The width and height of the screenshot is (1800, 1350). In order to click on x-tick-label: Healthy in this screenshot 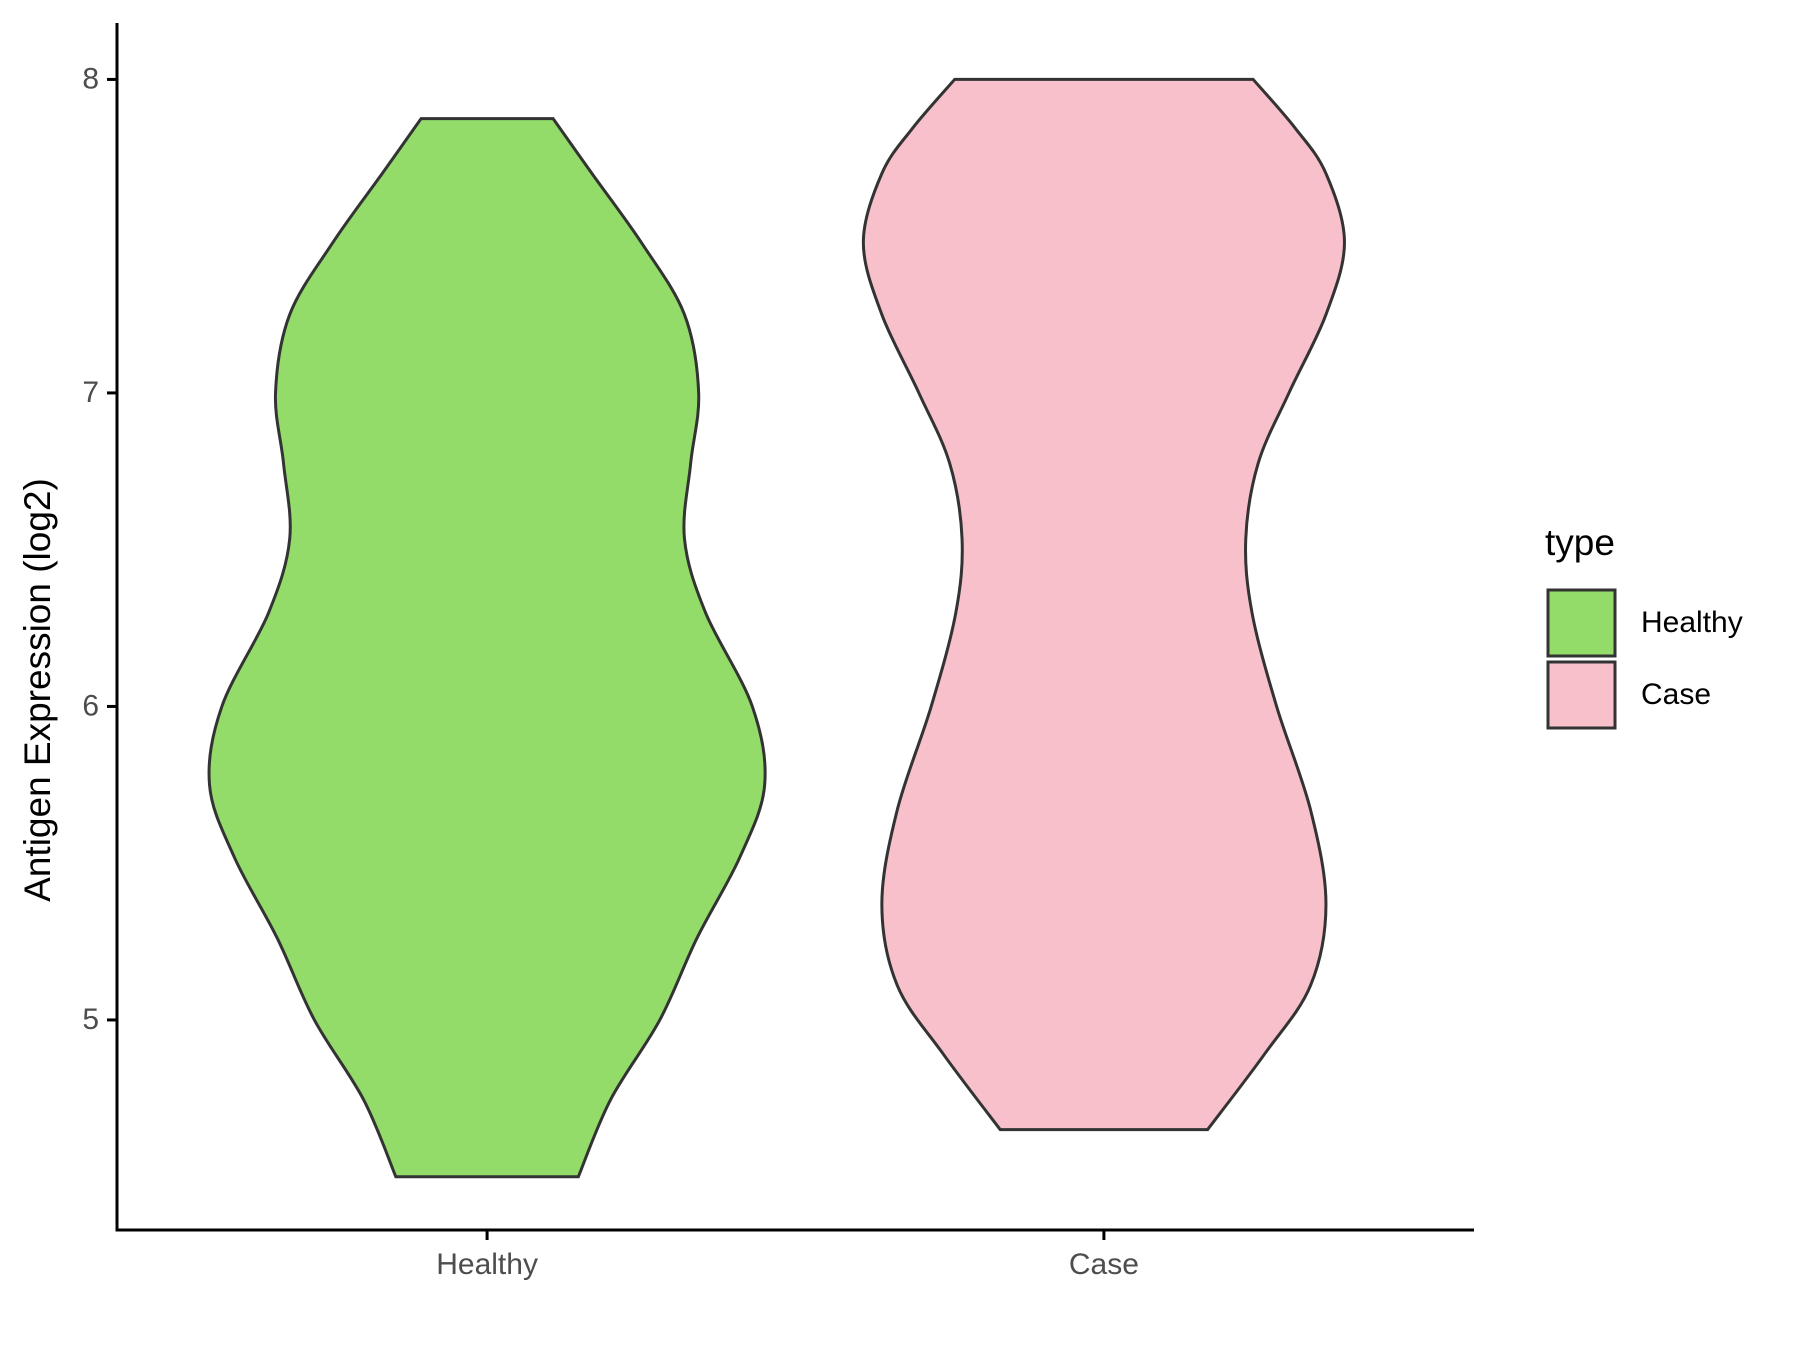, I will do `click(487, 1264)`.